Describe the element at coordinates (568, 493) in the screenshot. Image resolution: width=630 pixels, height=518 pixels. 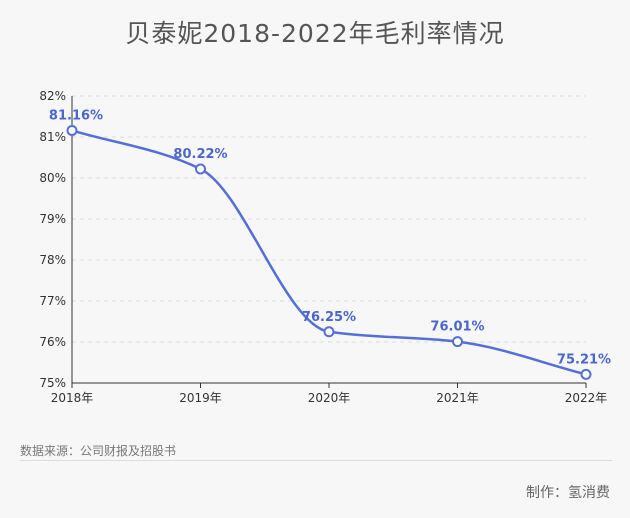
I see `credit: 制作：氢消费` at that location.